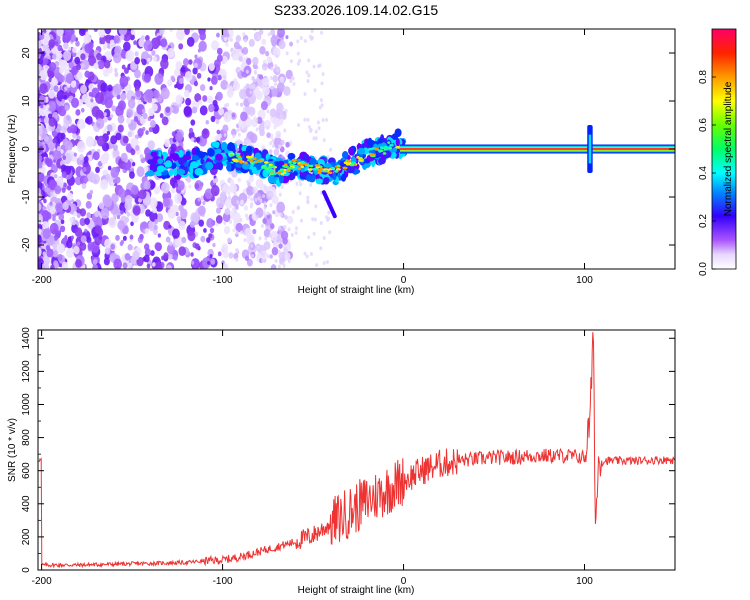 This screenshot has height=600, width=750. What do you see at coordinates (590, 149) in the screenshot?
I see `spectrogram-spike-core` at bounding box center [590, 149].